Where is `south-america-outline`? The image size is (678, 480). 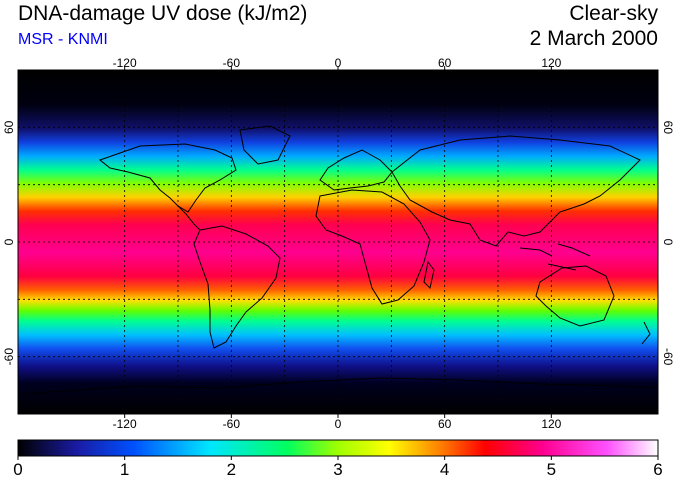
south-america-outline is located at coordinates (237, 287).